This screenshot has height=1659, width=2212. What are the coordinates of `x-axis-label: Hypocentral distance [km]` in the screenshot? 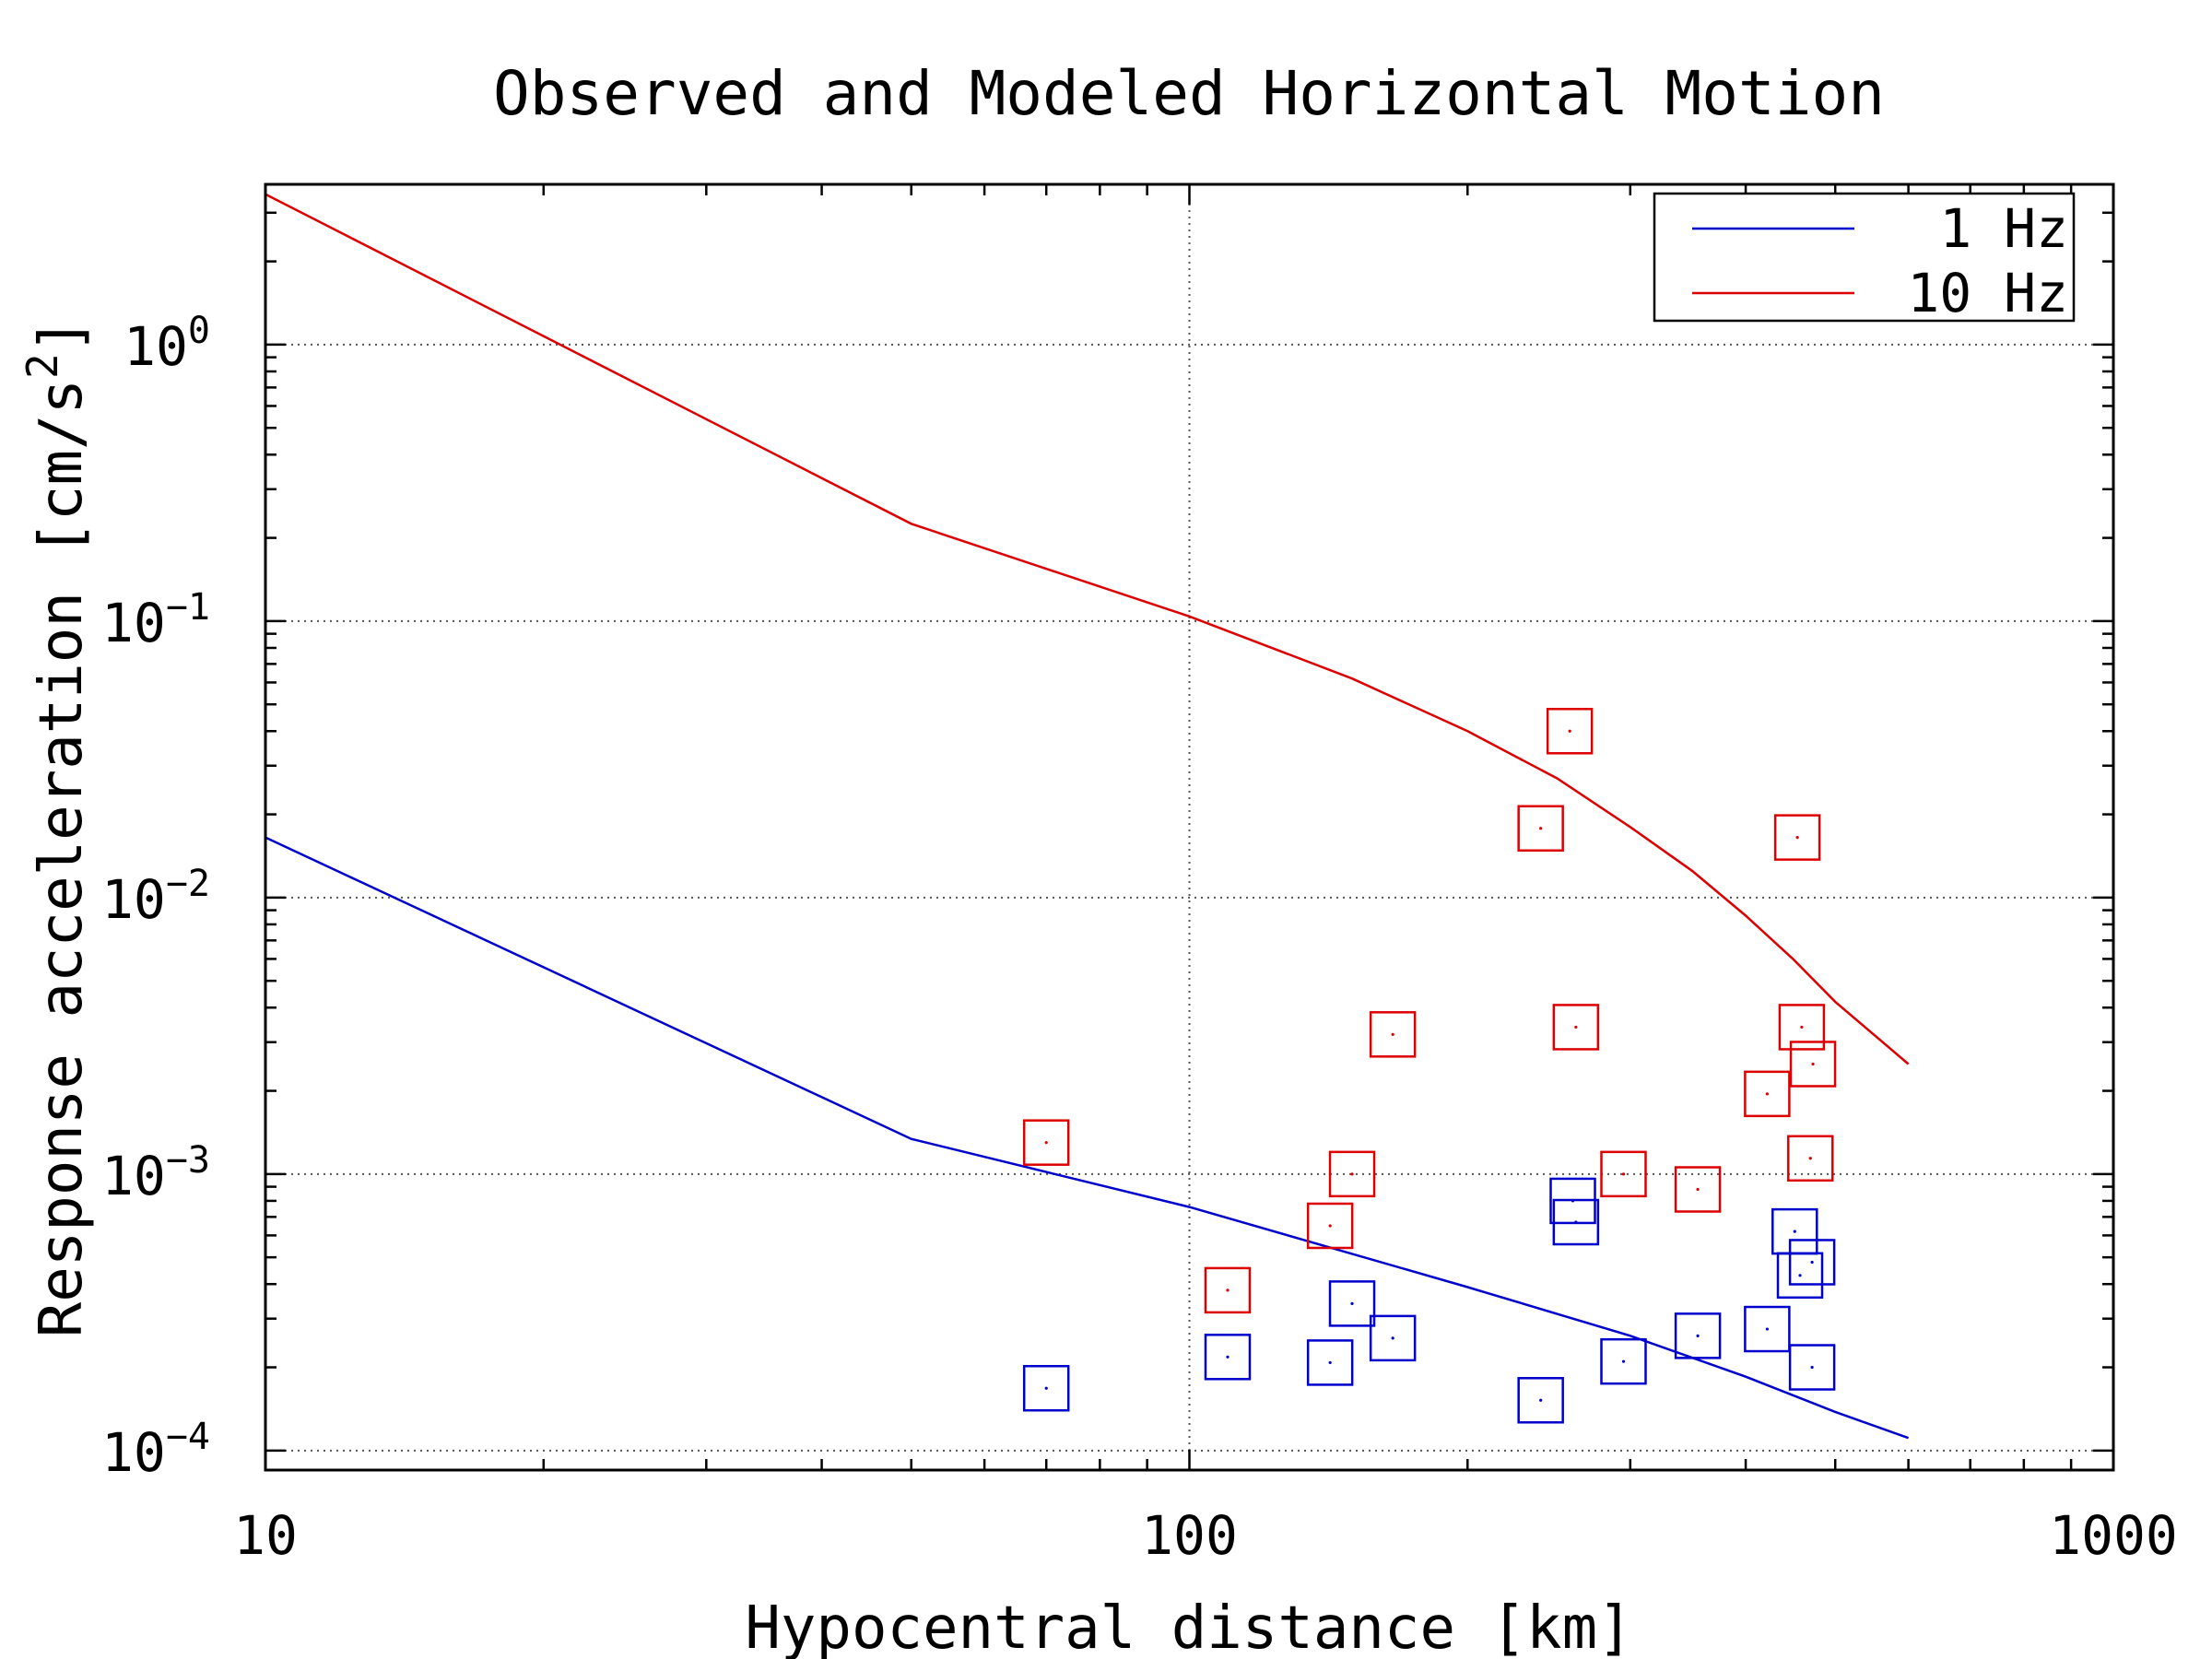 It's located at (1188, 1626).